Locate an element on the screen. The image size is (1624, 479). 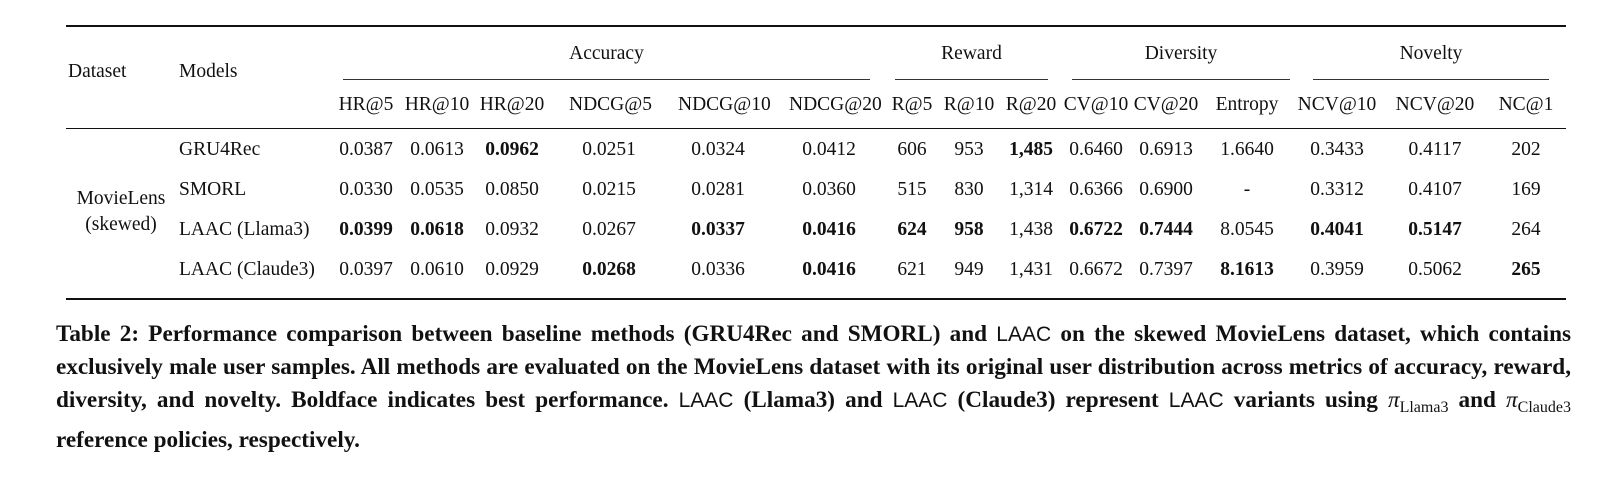
table-cell: 0.0337 is located at coordinates (718, 229).